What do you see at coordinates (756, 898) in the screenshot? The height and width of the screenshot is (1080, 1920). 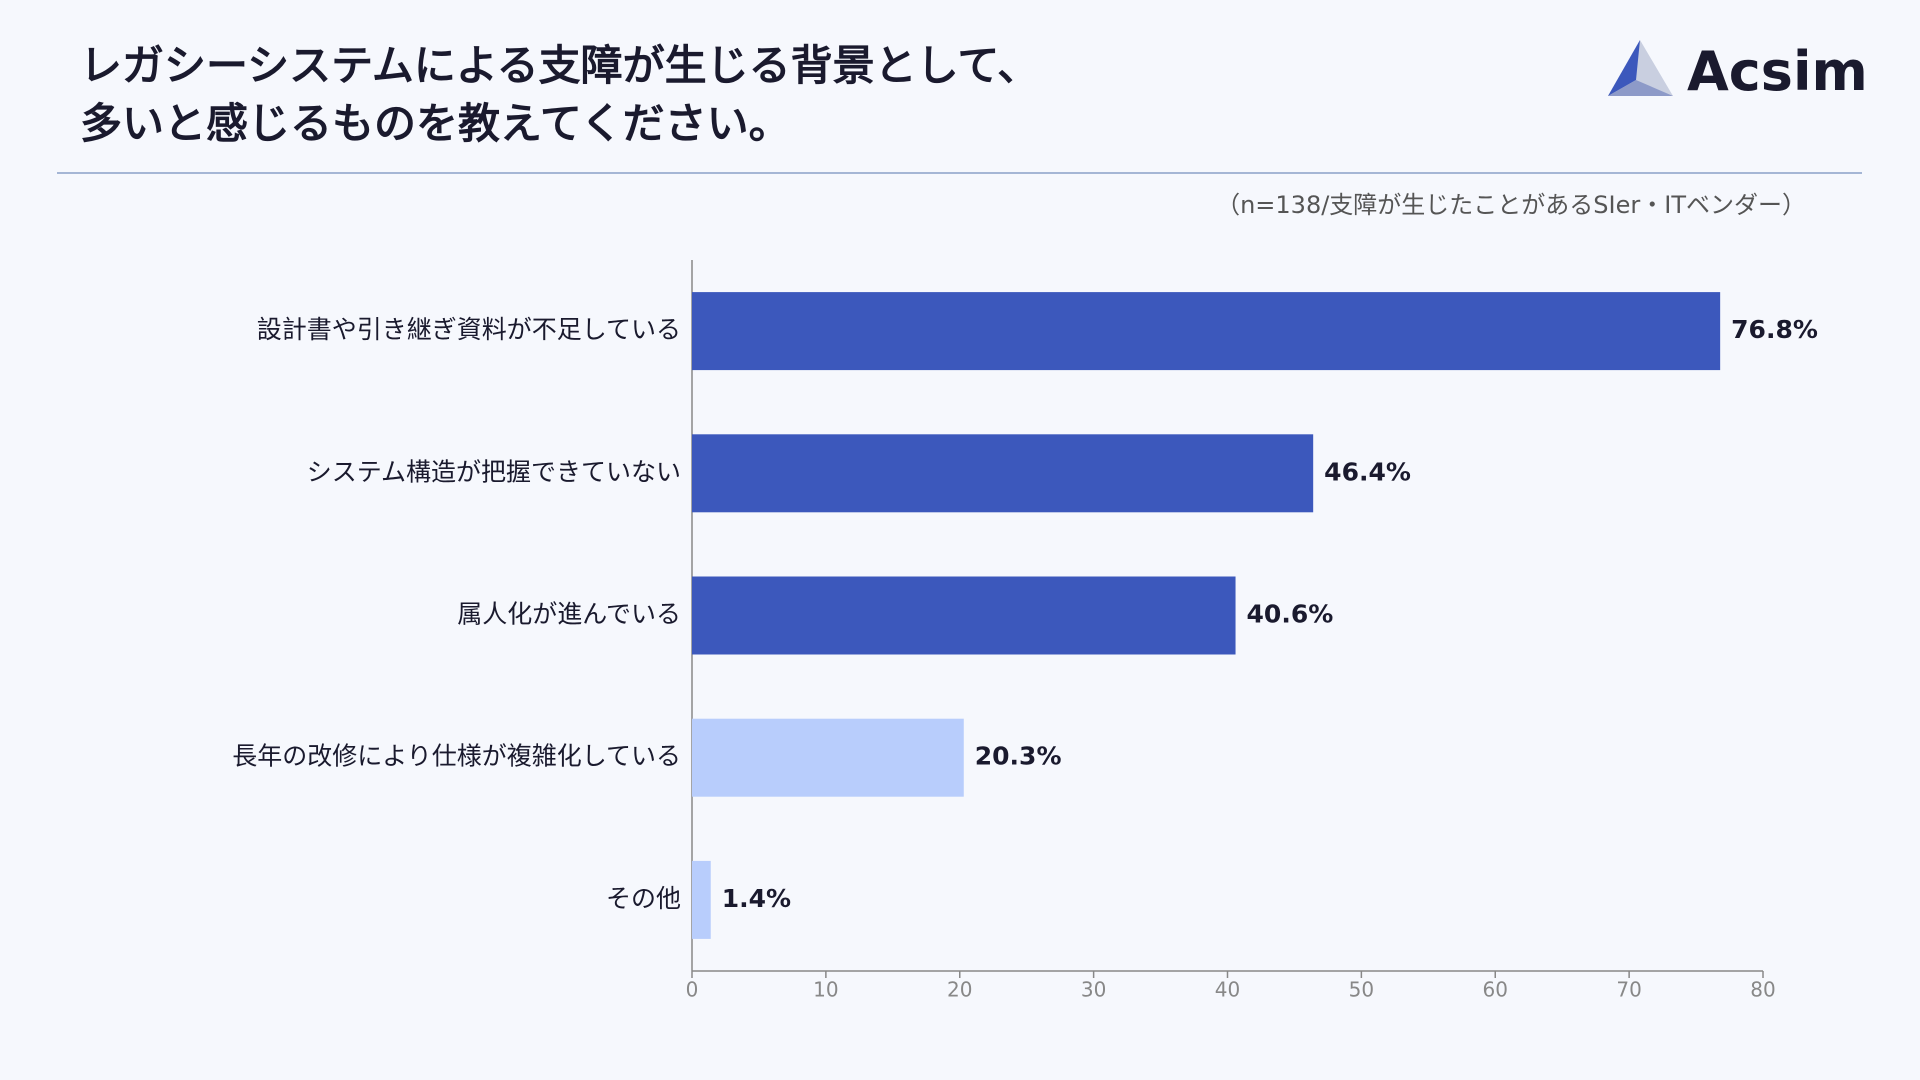 I see `value-label: 1.4%` at bounding box center [756, 898].